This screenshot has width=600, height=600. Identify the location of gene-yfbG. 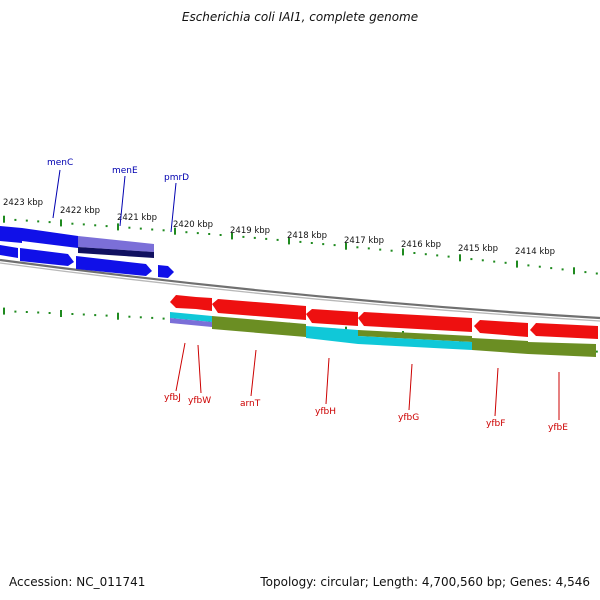
(415, 322).